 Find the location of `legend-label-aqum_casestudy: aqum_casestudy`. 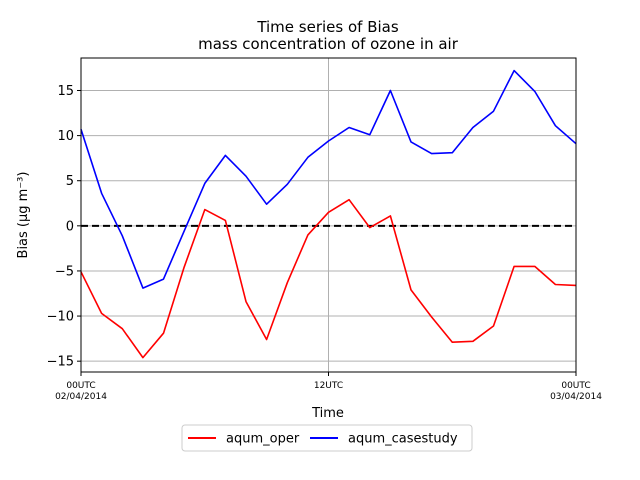

legend-label-aqum_casestudy: aqum_casestudy is located at coordinates (403, 439).